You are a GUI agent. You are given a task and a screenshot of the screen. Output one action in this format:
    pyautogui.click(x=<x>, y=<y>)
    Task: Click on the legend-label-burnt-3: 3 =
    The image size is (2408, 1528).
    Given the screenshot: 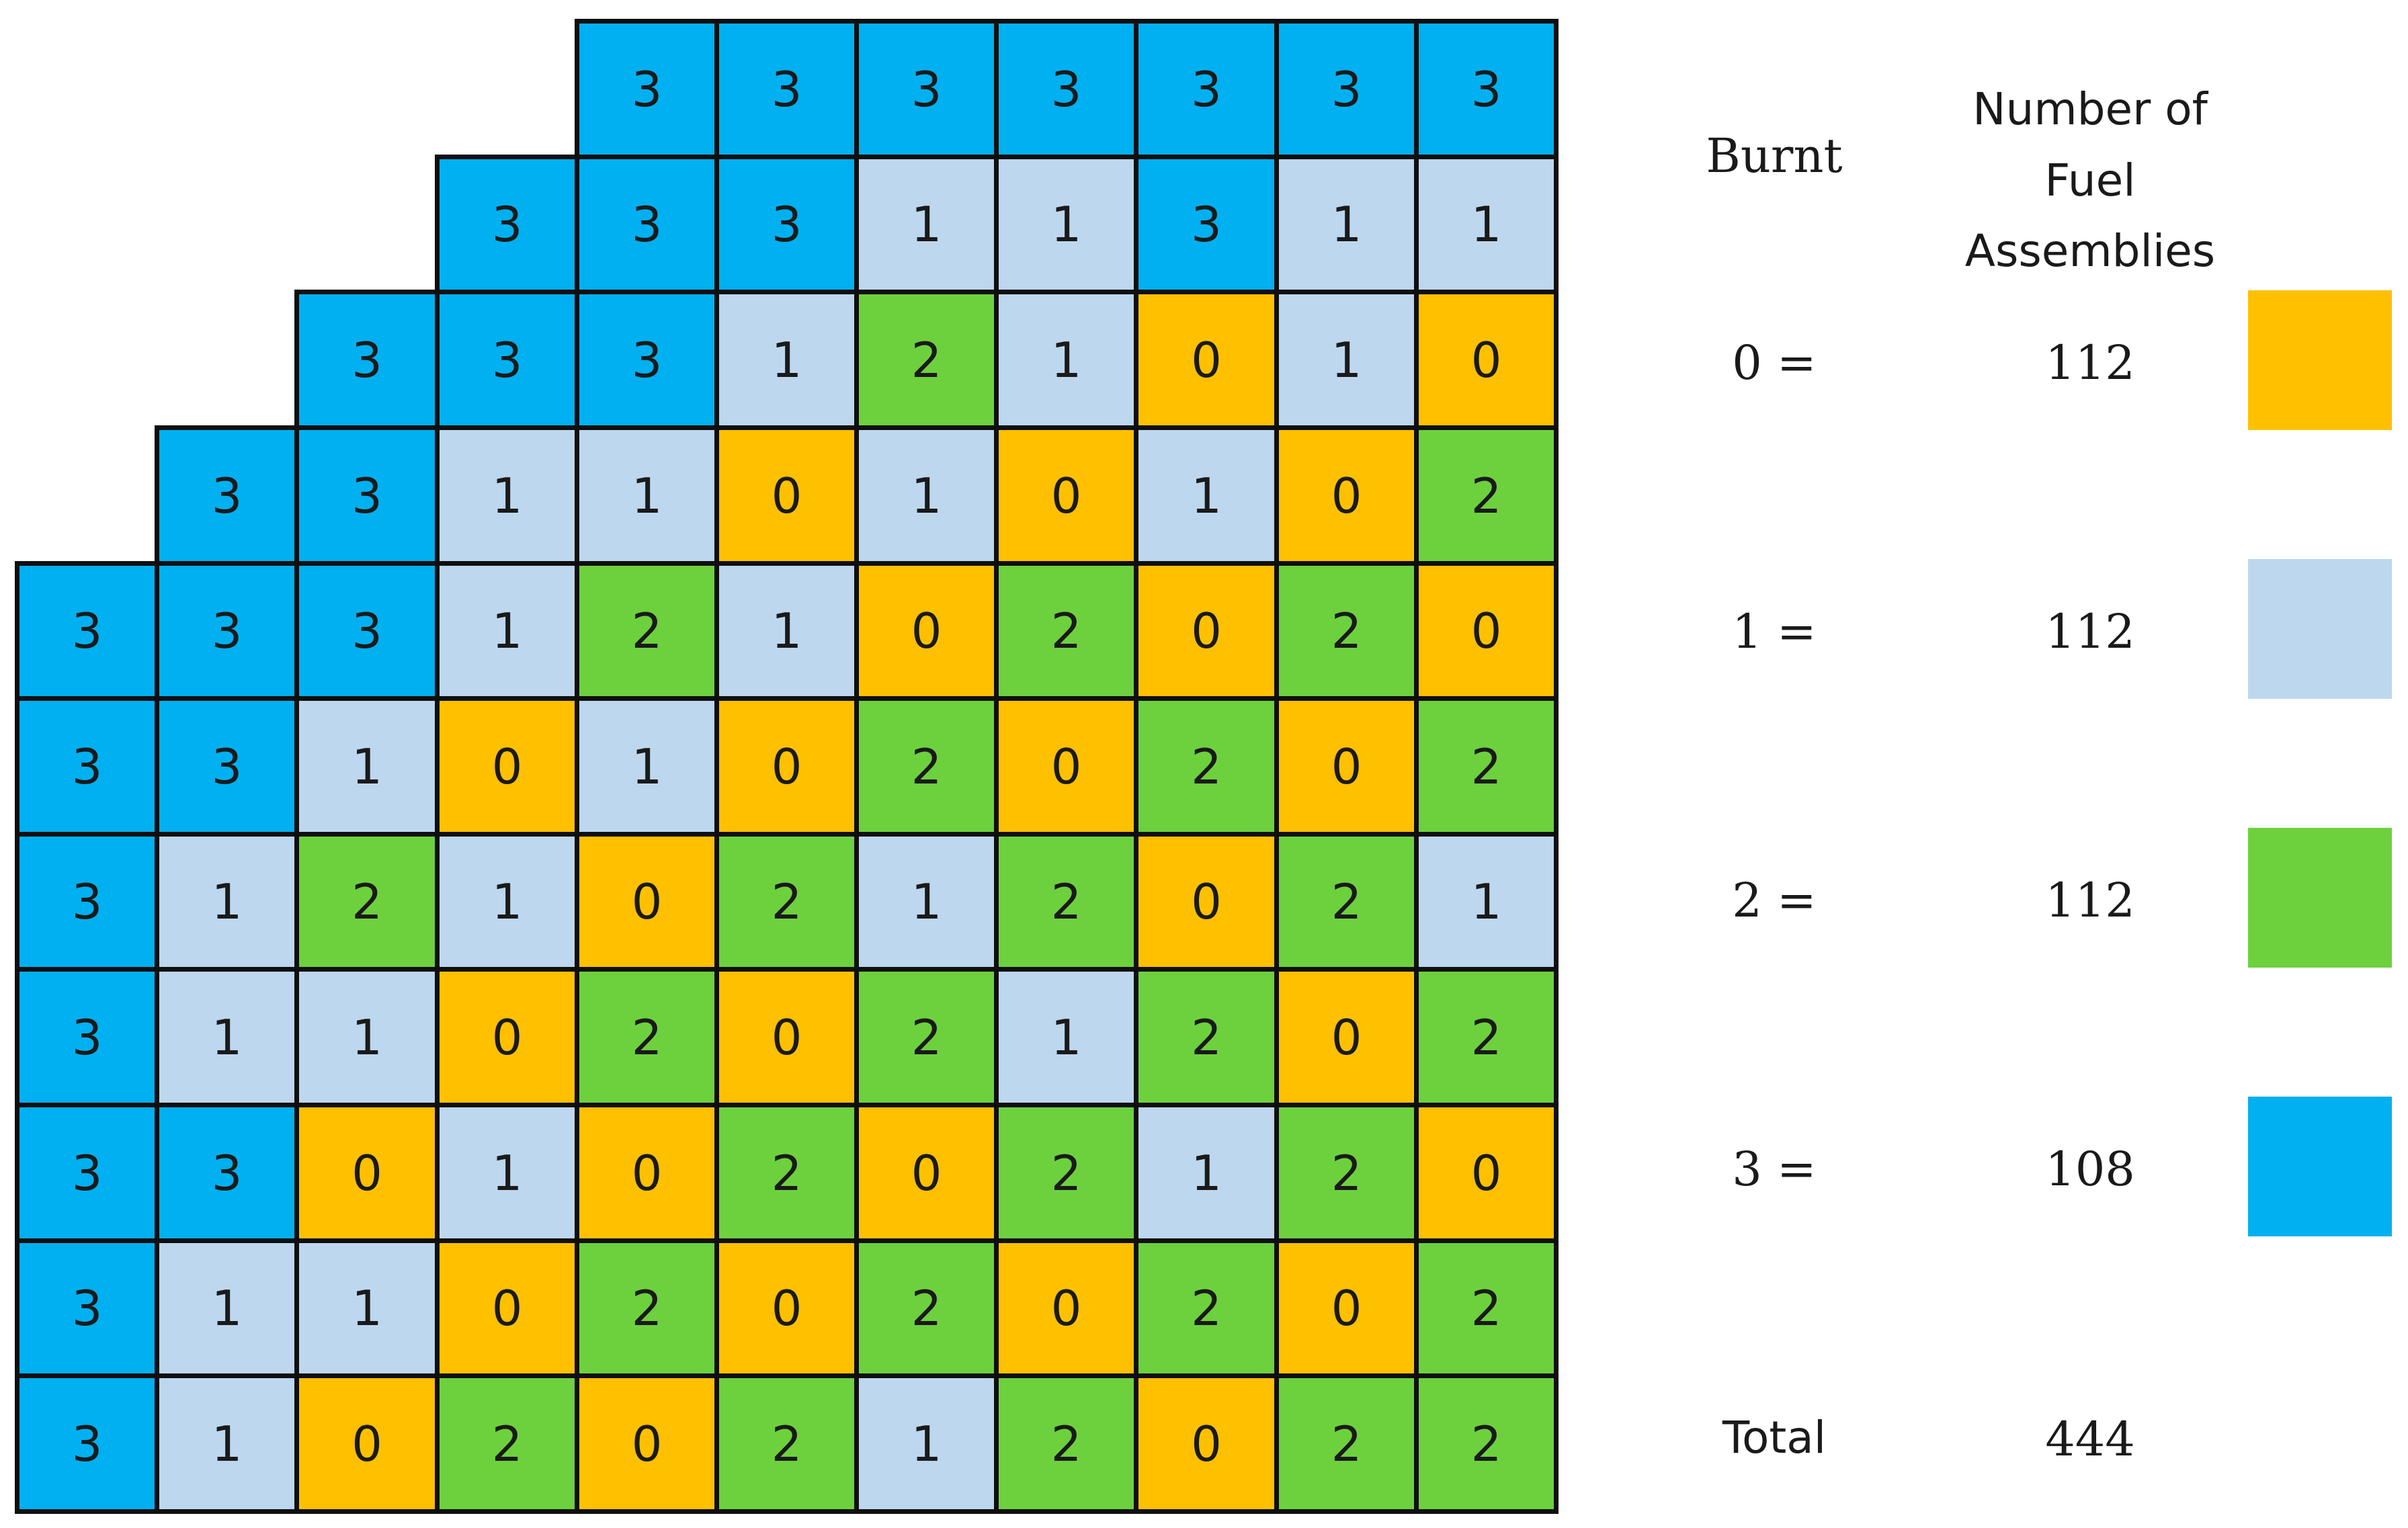 What is the action you would take?
    pyautogui.click(x=1774, y=1169)
    